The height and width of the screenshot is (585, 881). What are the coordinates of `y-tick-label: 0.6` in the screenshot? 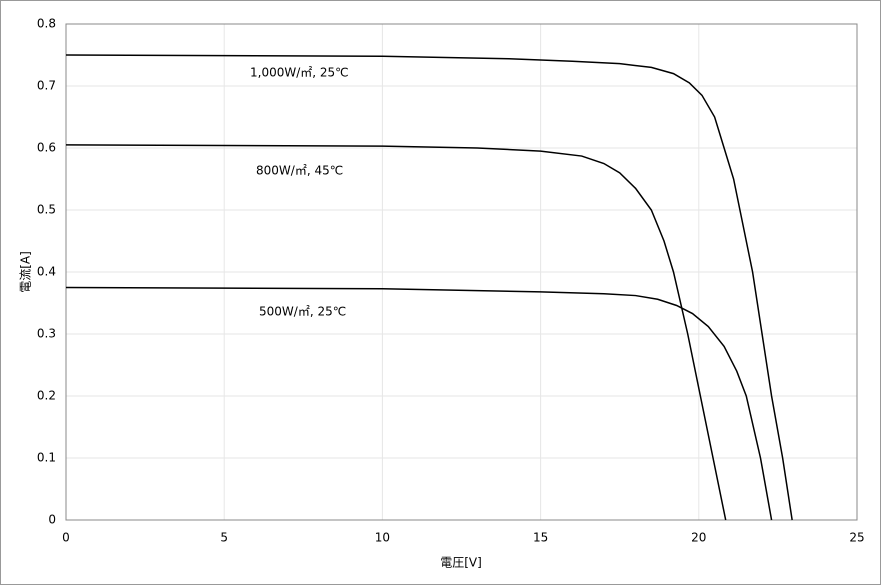 It's located at (46, 148).